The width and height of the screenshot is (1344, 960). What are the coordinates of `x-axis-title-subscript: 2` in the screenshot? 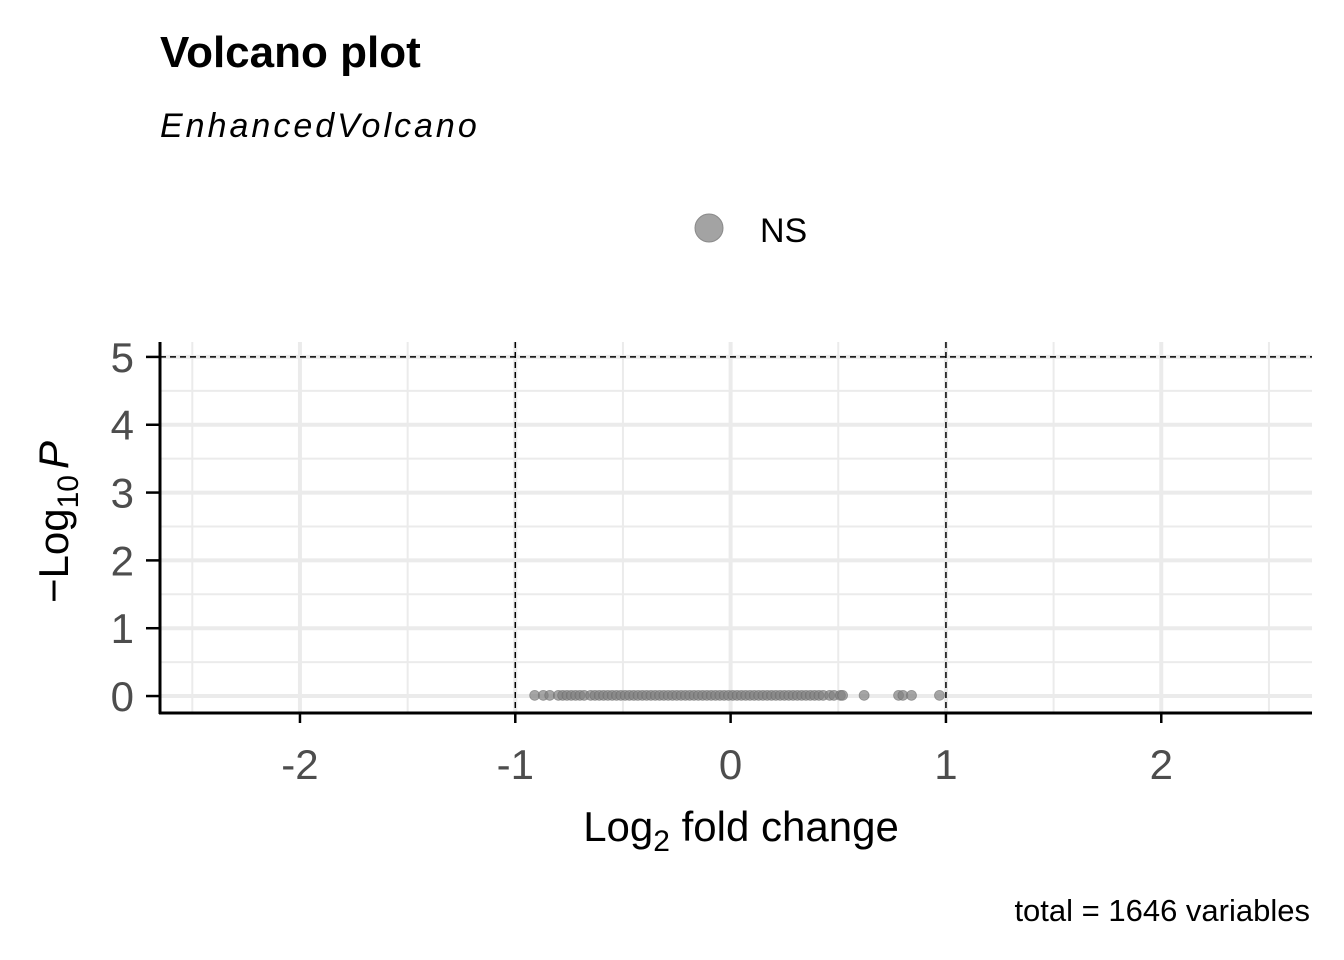 It's located at (661, 841).